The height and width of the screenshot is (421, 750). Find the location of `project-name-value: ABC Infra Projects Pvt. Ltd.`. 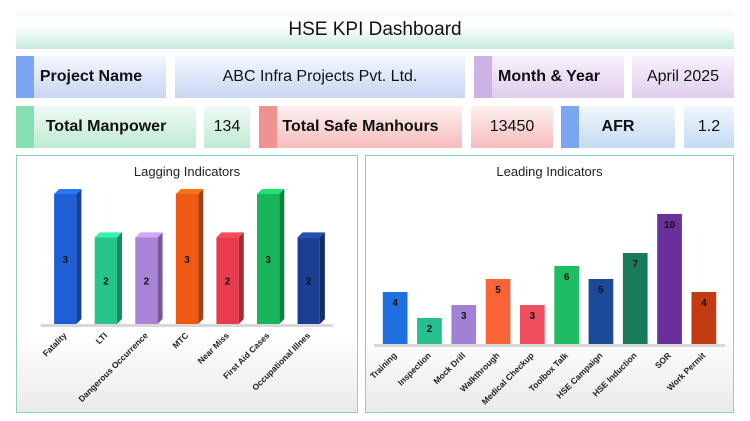

project-name-value: ABC Infra Projects Pvt. Ltd. is located at coordinates (320, 77).